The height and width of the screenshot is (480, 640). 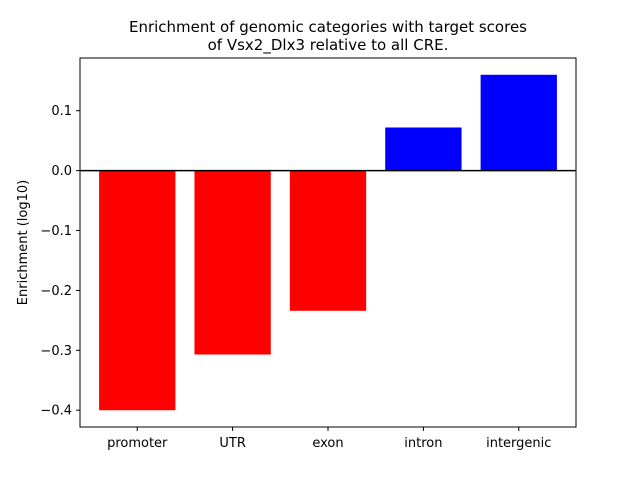 I want to click on y-tick-label: 0.1, so click(x=61, y=111).